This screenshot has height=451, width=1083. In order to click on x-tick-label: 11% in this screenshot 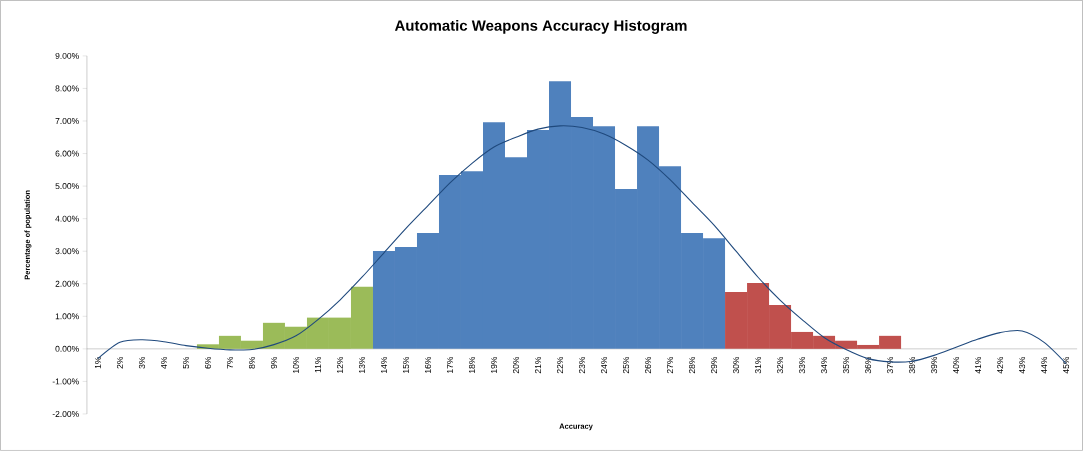, I will do `click(318, 364)`.